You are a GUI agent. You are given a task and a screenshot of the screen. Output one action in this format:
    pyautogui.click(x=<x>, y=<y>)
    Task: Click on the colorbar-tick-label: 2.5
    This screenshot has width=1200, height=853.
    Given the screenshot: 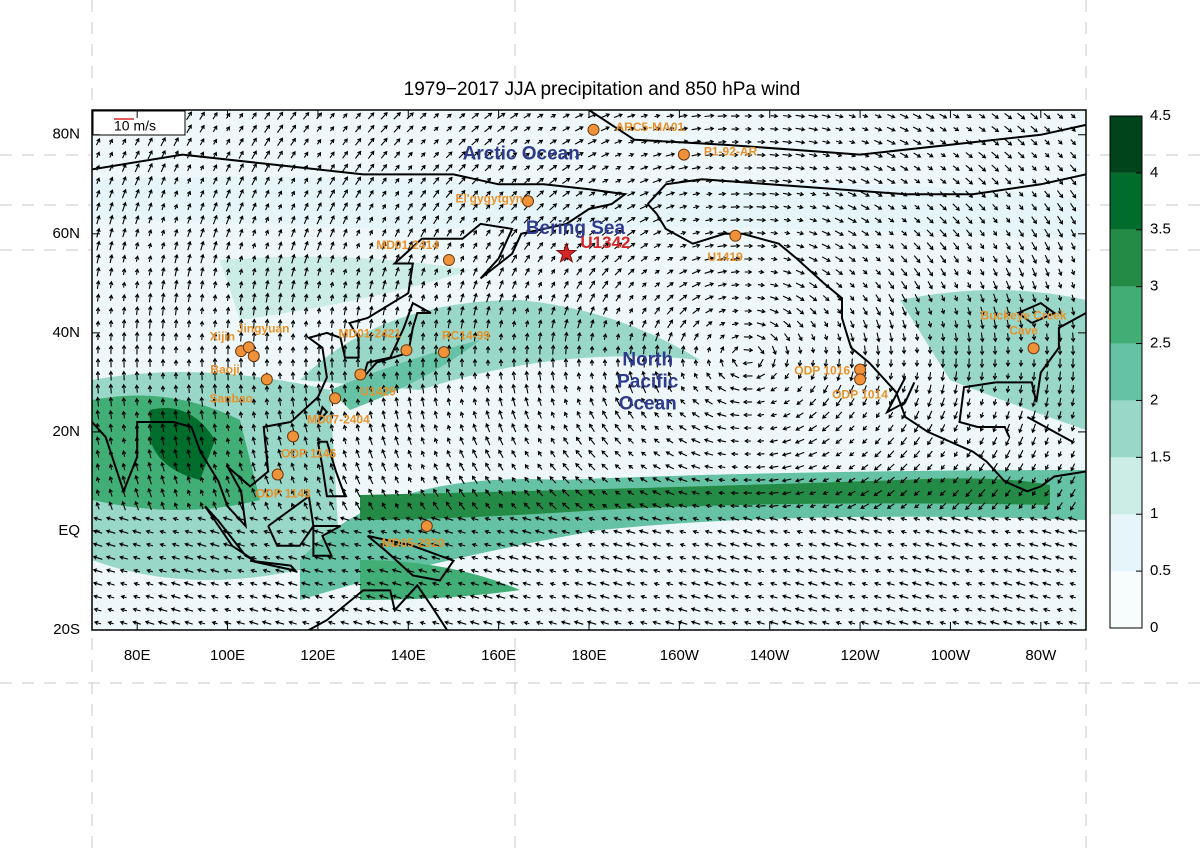 What is the action you would take?
    pyautogui.click(x=1160, y=343)
    